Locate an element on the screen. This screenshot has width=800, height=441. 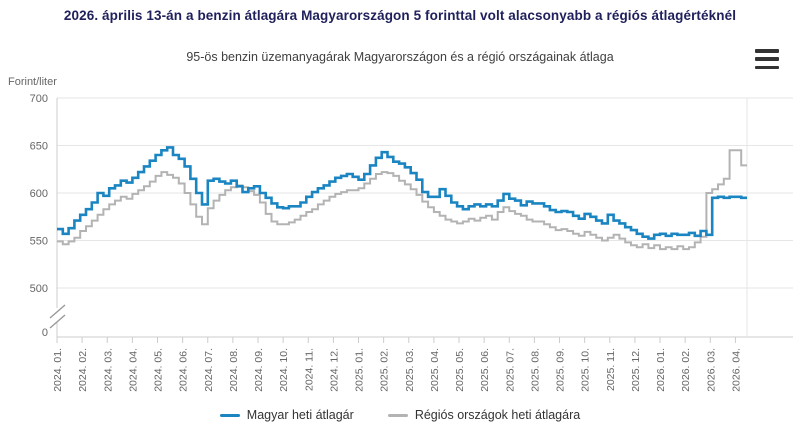
x-axis-tick-label: 2025. 05. is located at coordinates (460, 370).